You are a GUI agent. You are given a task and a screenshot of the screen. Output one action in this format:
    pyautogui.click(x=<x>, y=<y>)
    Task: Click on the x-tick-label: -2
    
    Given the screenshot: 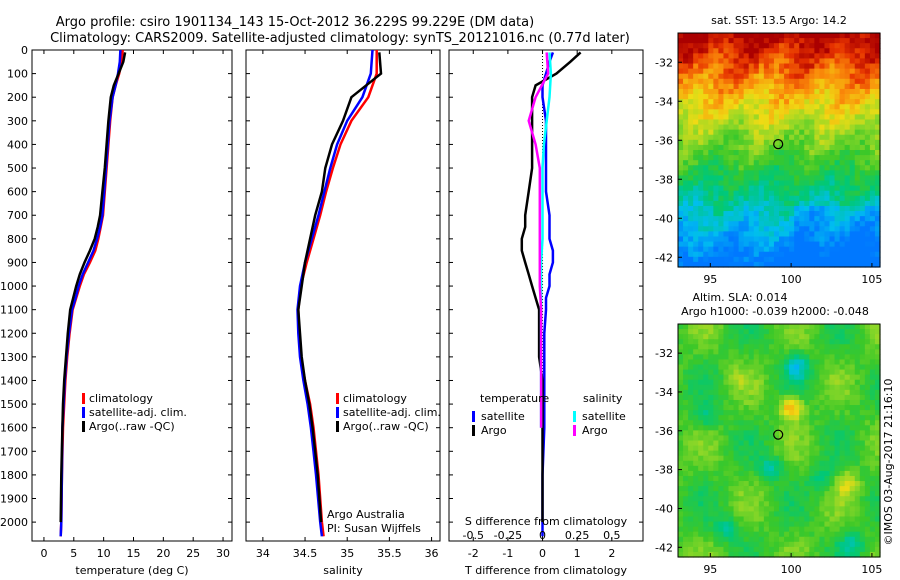 What is the action you would take?
    pyautogui.click(x=473, y=553)
    